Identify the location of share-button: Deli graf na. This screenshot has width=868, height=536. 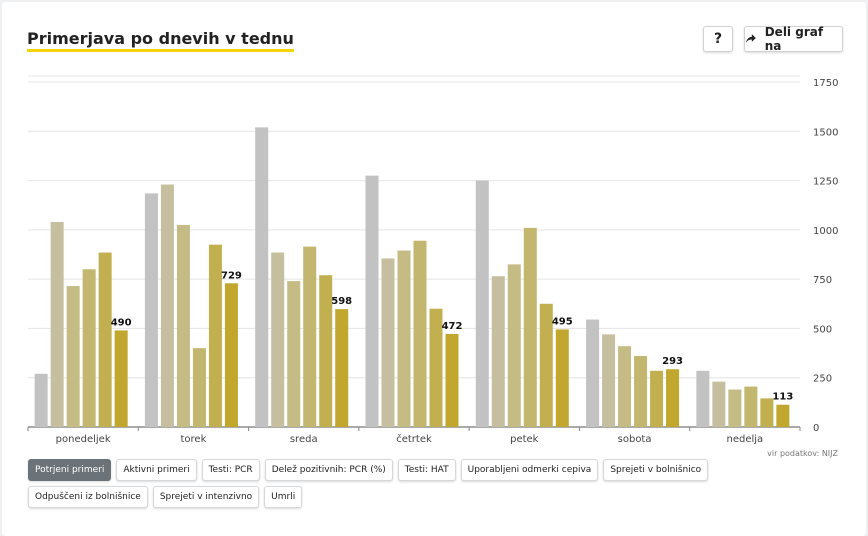
(793, 39).